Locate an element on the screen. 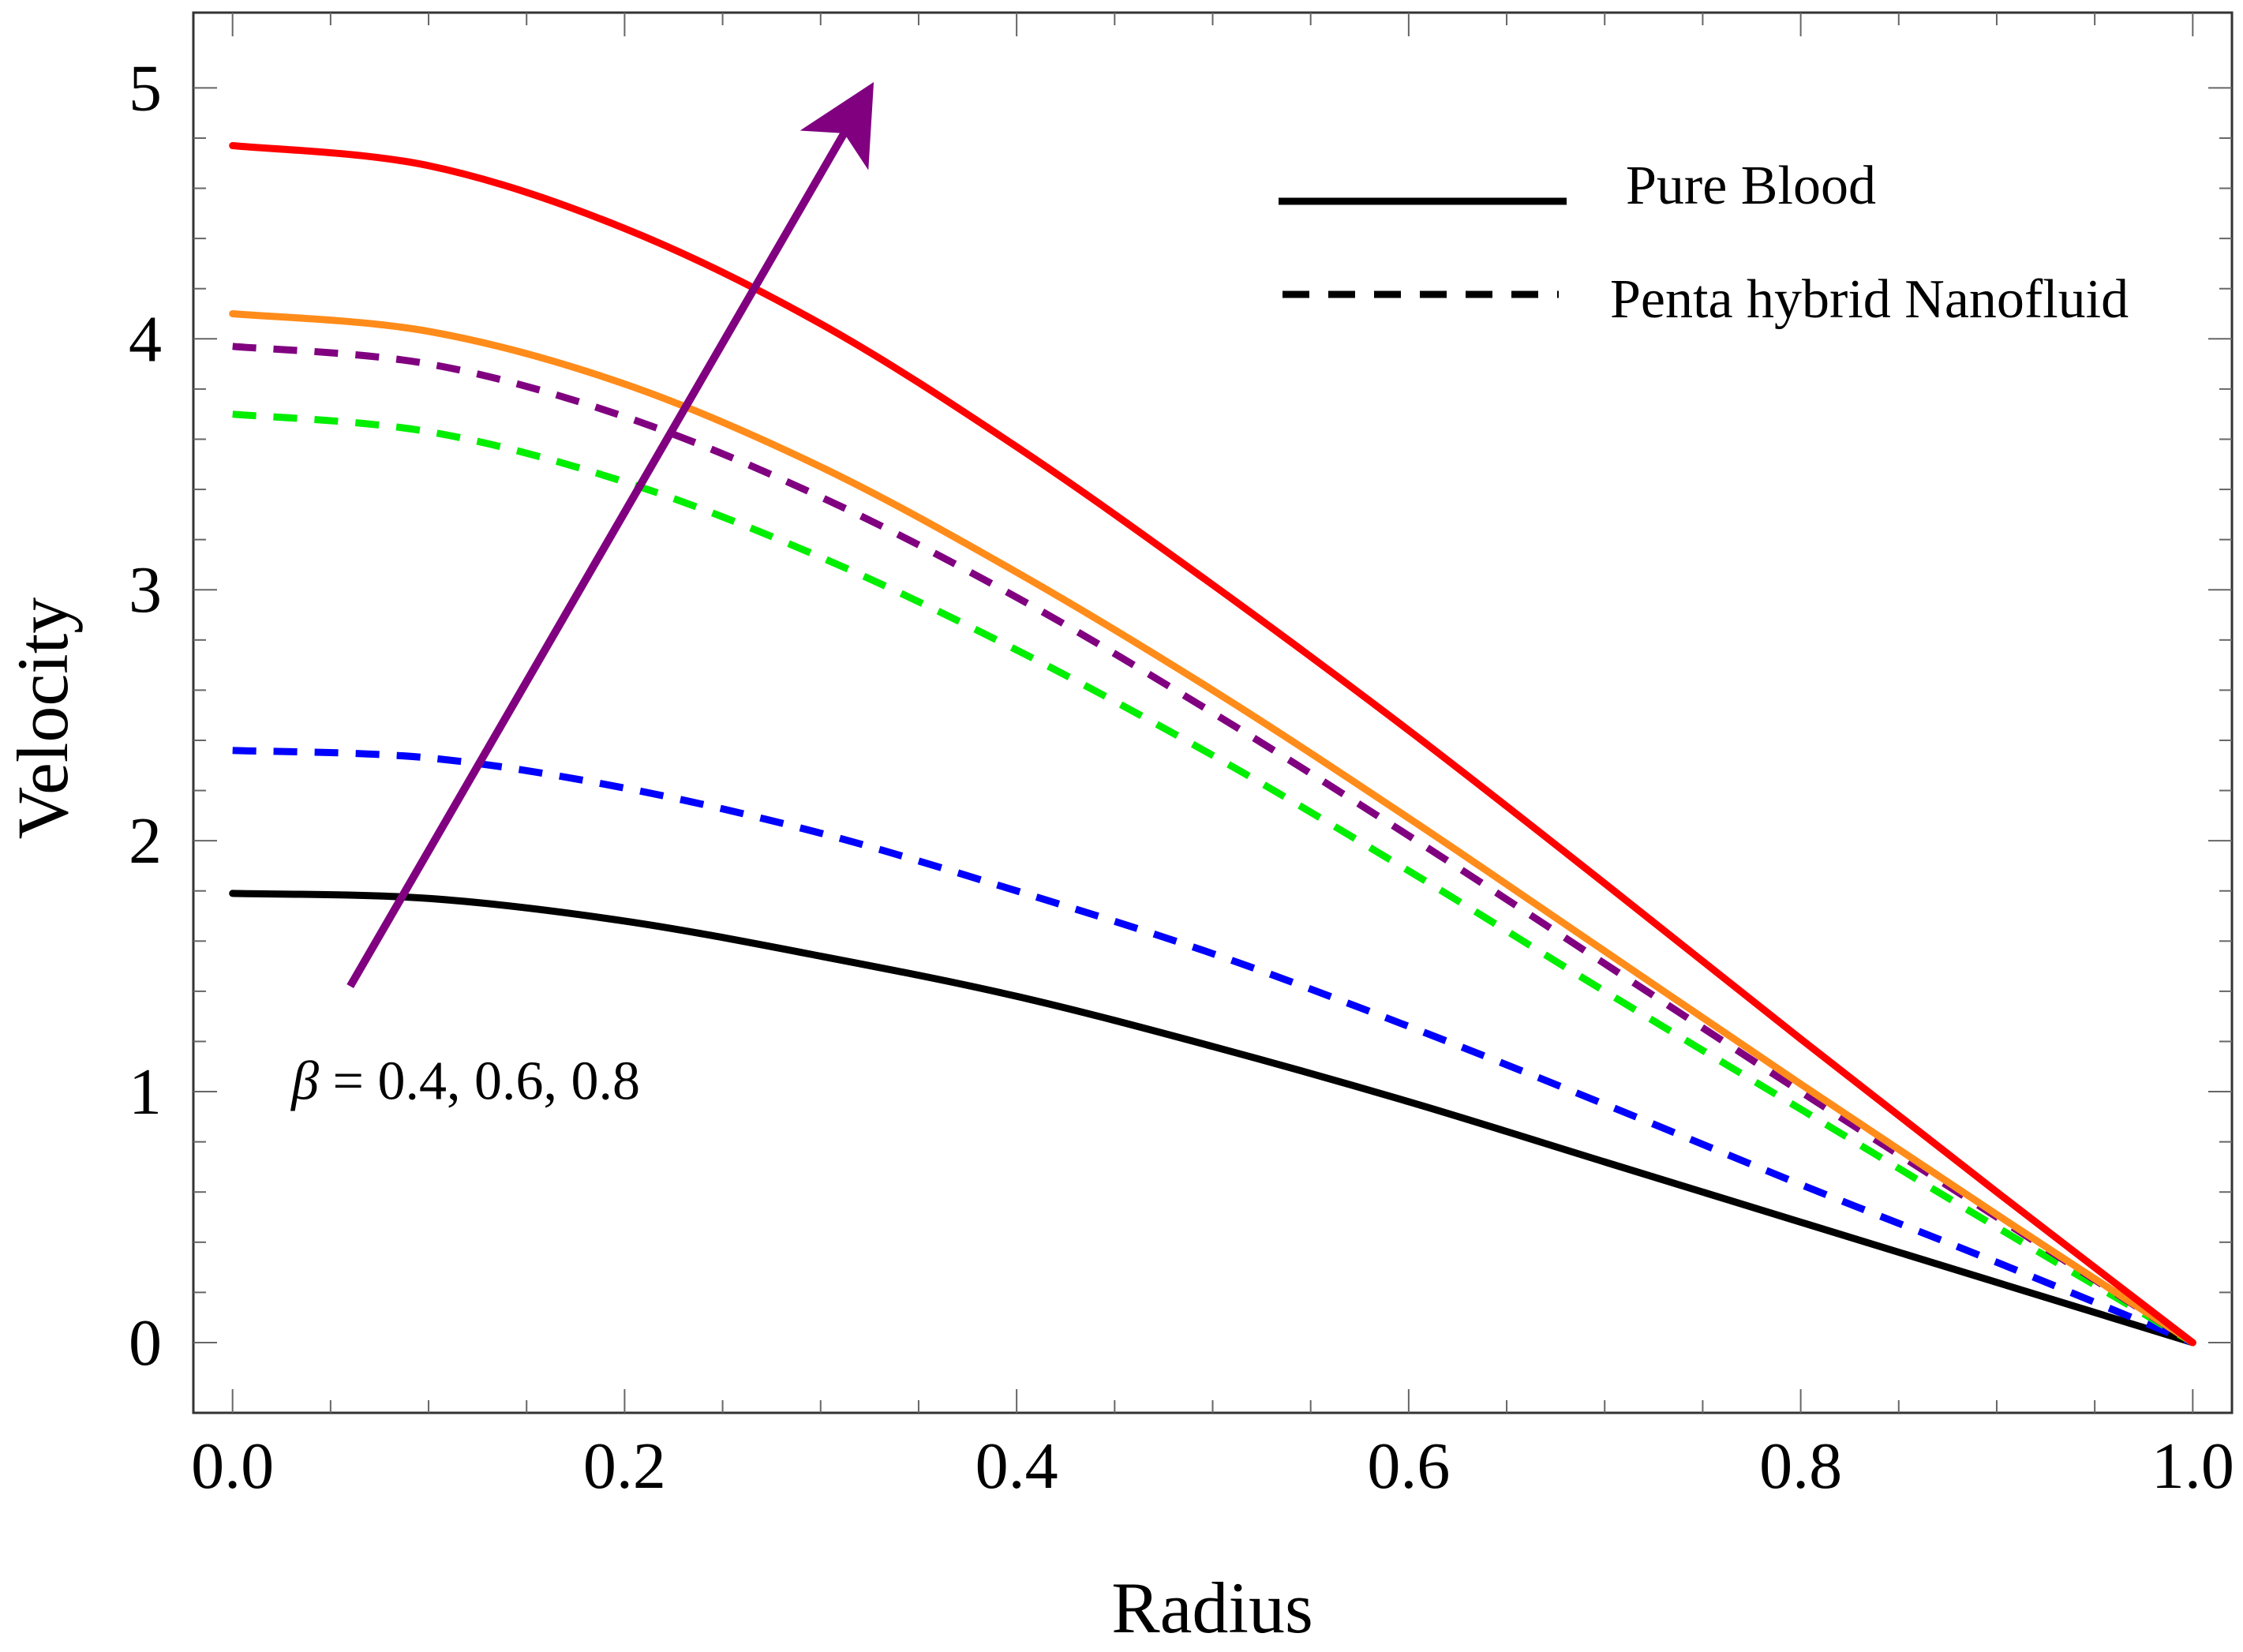  y-tick-label: 2 is located at coordinates (145, 841).